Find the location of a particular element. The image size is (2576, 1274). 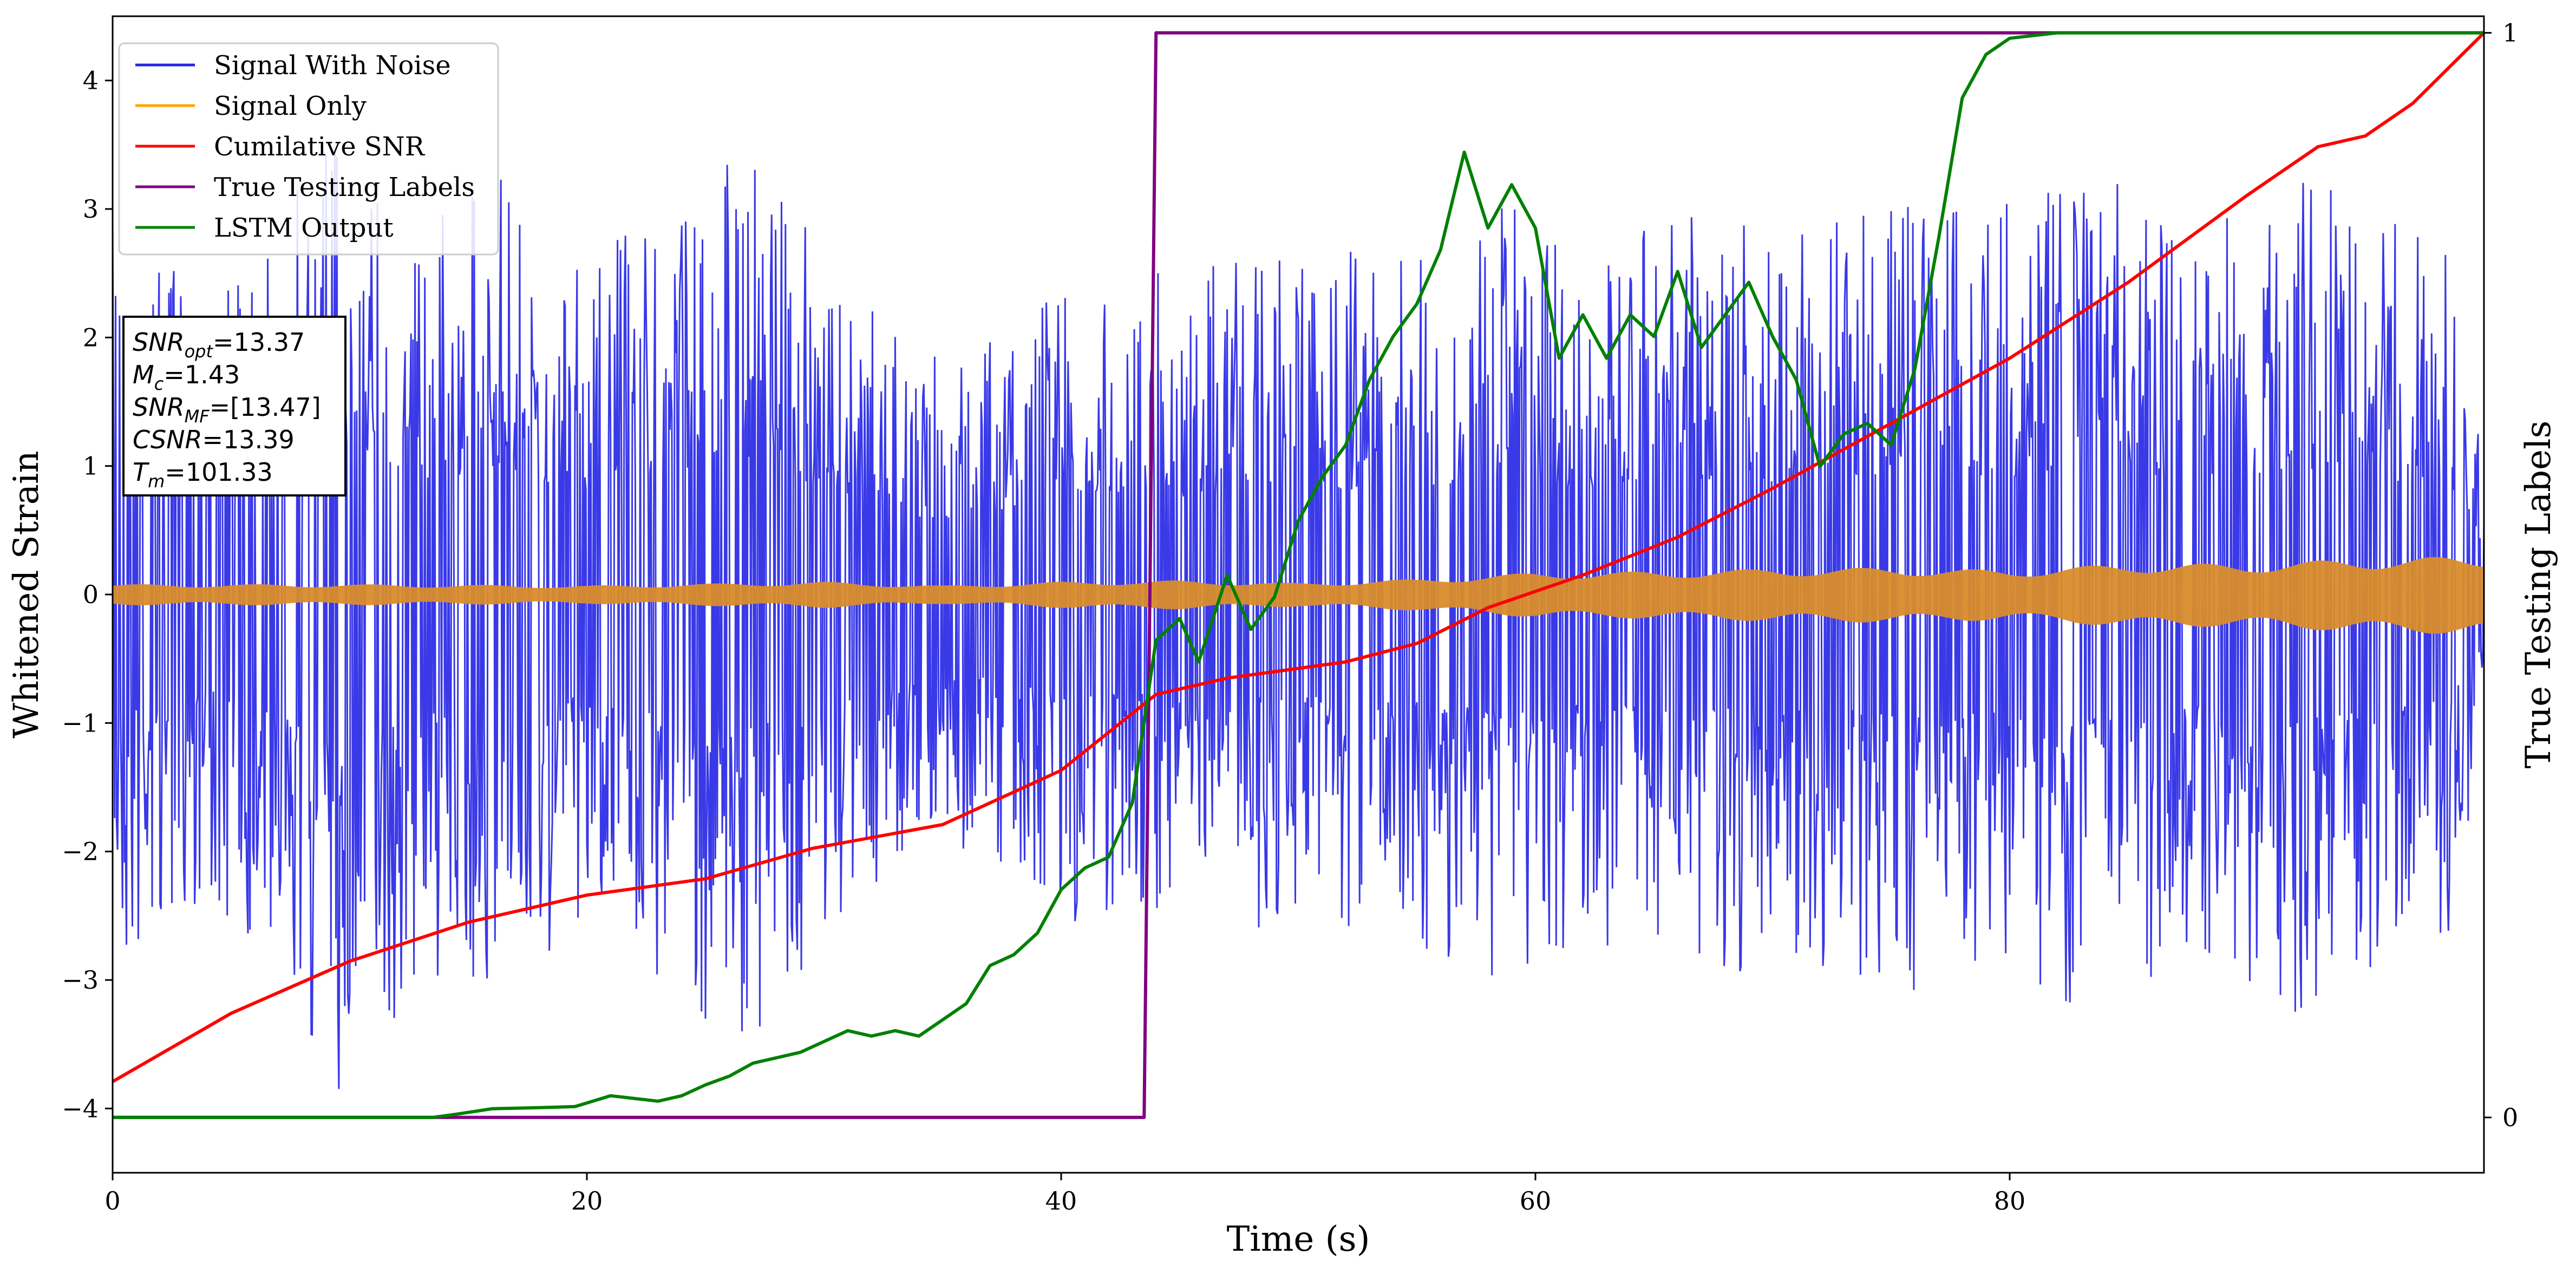

x-tick-label: 60 is located at coordinates (1536, 1201).